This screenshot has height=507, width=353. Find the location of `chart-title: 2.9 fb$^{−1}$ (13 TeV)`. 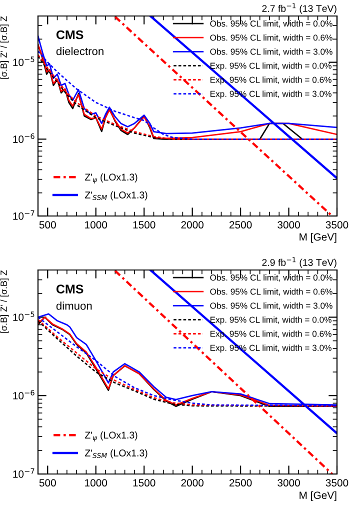

chart-title: 2.9 fb$^{−1}$ (13 TeV) is located at coordinates (299, 262).